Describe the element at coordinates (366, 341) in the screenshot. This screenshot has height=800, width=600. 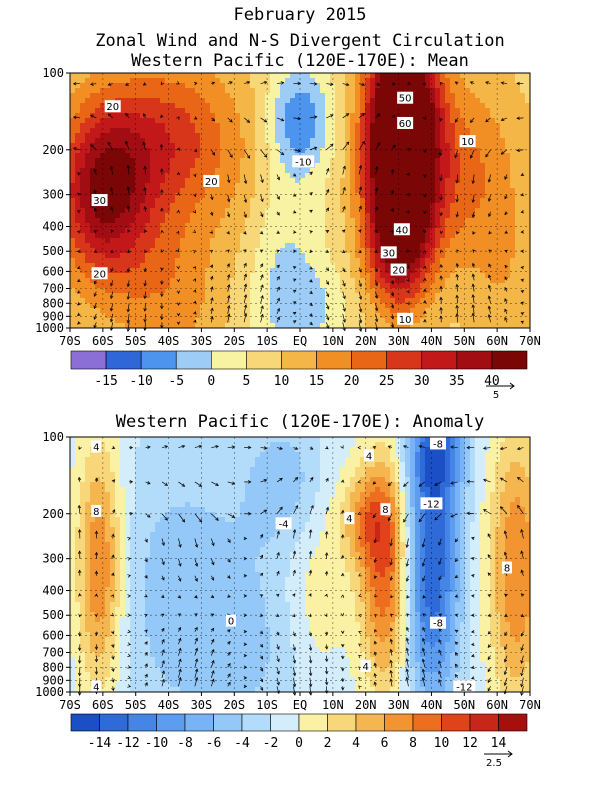
I see `x-tick-label: 20N` at that location.